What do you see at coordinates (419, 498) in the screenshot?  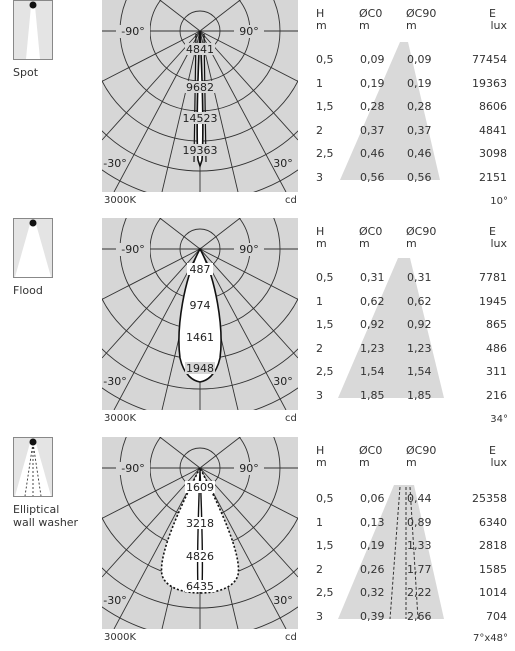 I see `table-cell-c90: 0,44` at bounding box center [419, 498].